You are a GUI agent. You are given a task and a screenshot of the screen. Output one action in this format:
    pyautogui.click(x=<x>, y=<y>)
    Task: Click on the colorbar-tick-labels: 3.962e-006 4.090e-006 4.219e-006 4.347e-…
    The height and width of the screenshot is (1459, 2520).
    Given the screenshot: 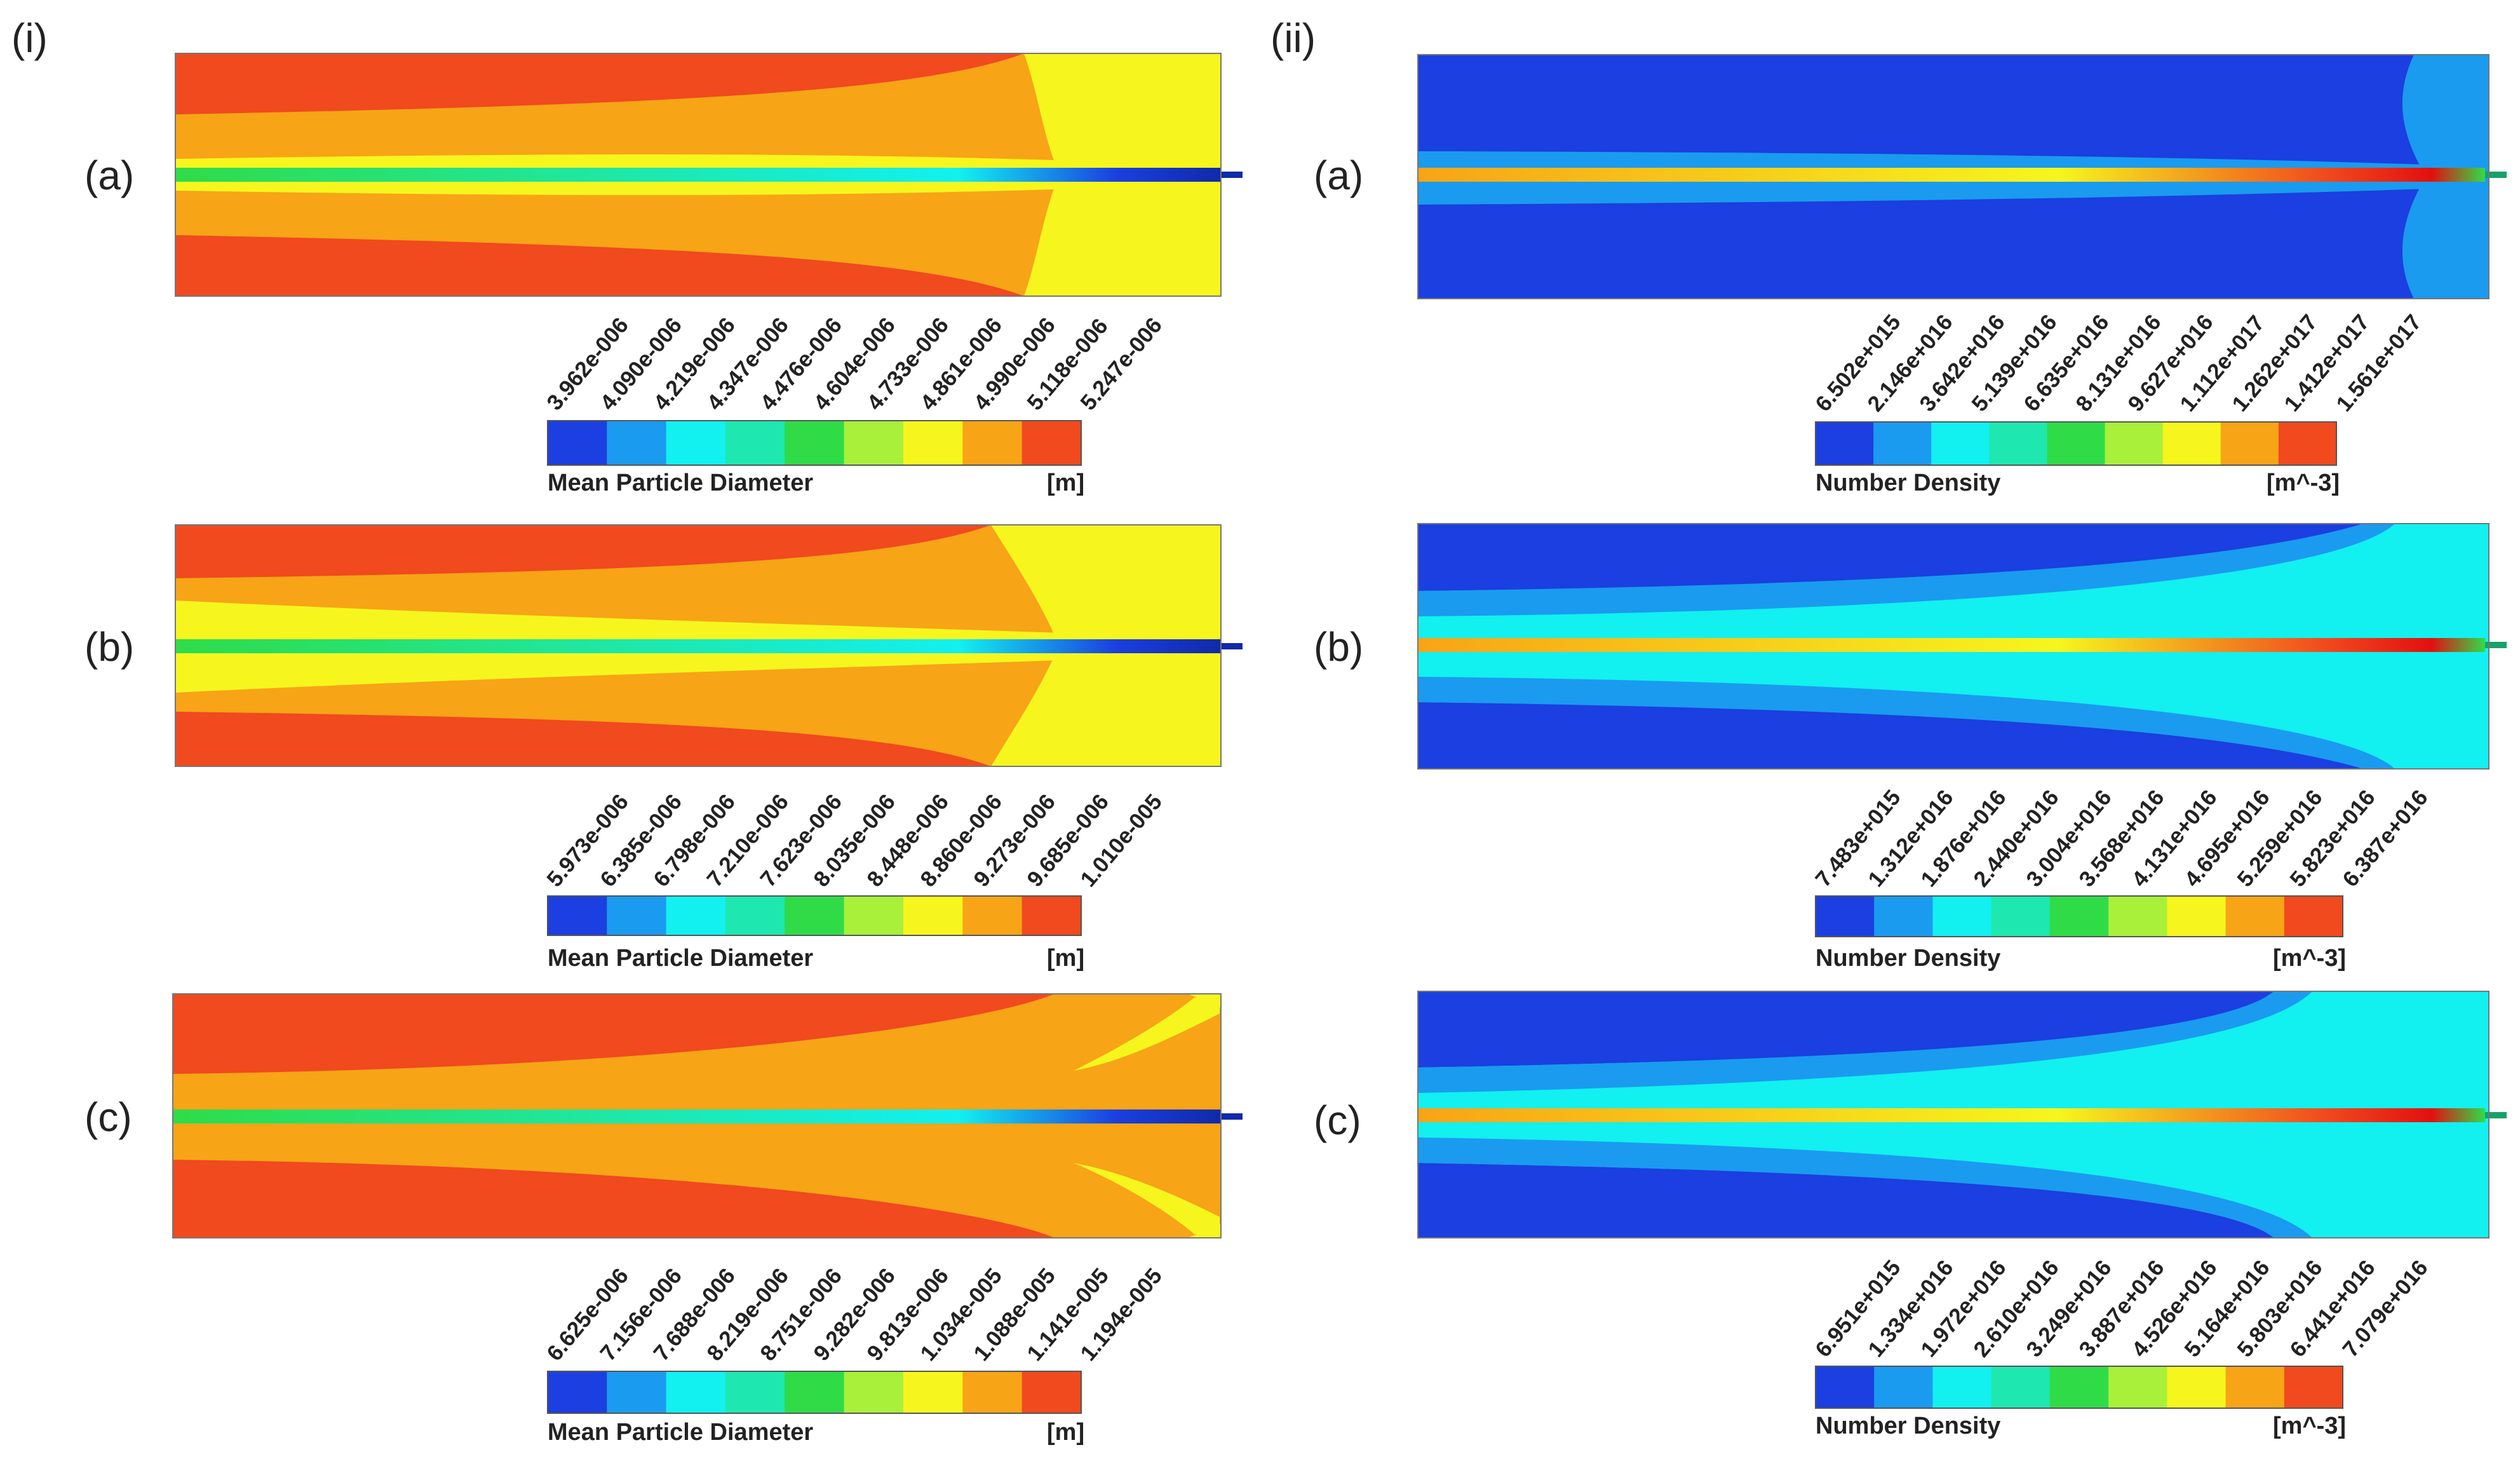 What is the action you would take?
    pyautogui.click(x=854, y=364)
    